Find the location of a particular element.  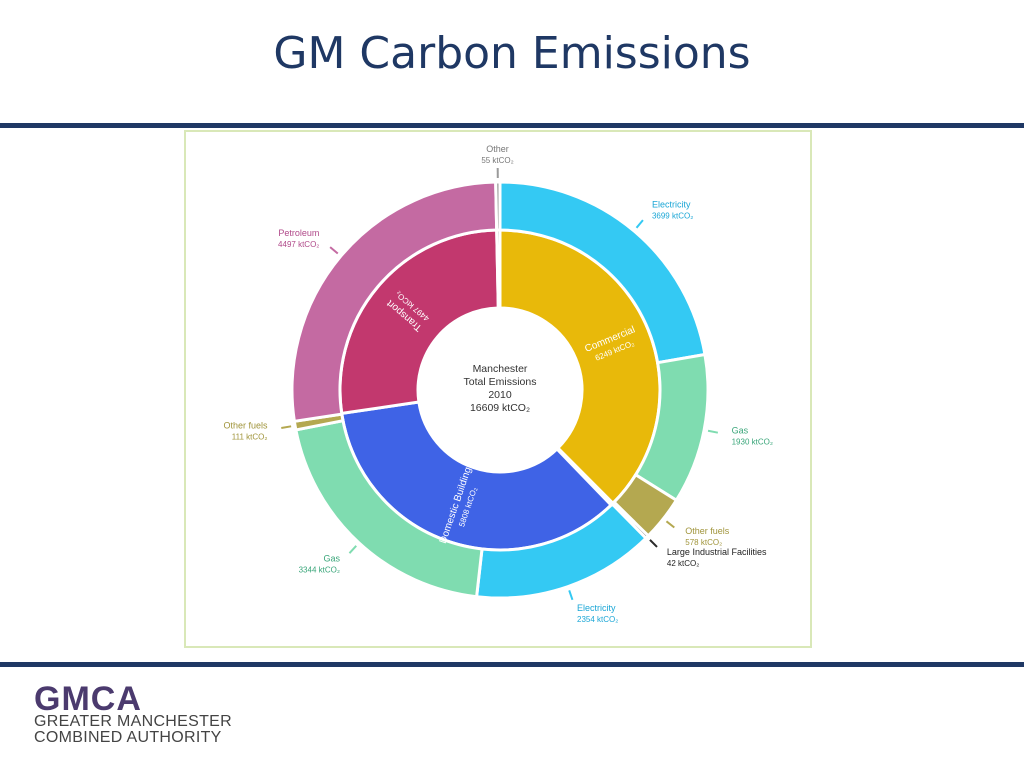

outer-label-name-0: Electricity is located at coordinates (671, 204).